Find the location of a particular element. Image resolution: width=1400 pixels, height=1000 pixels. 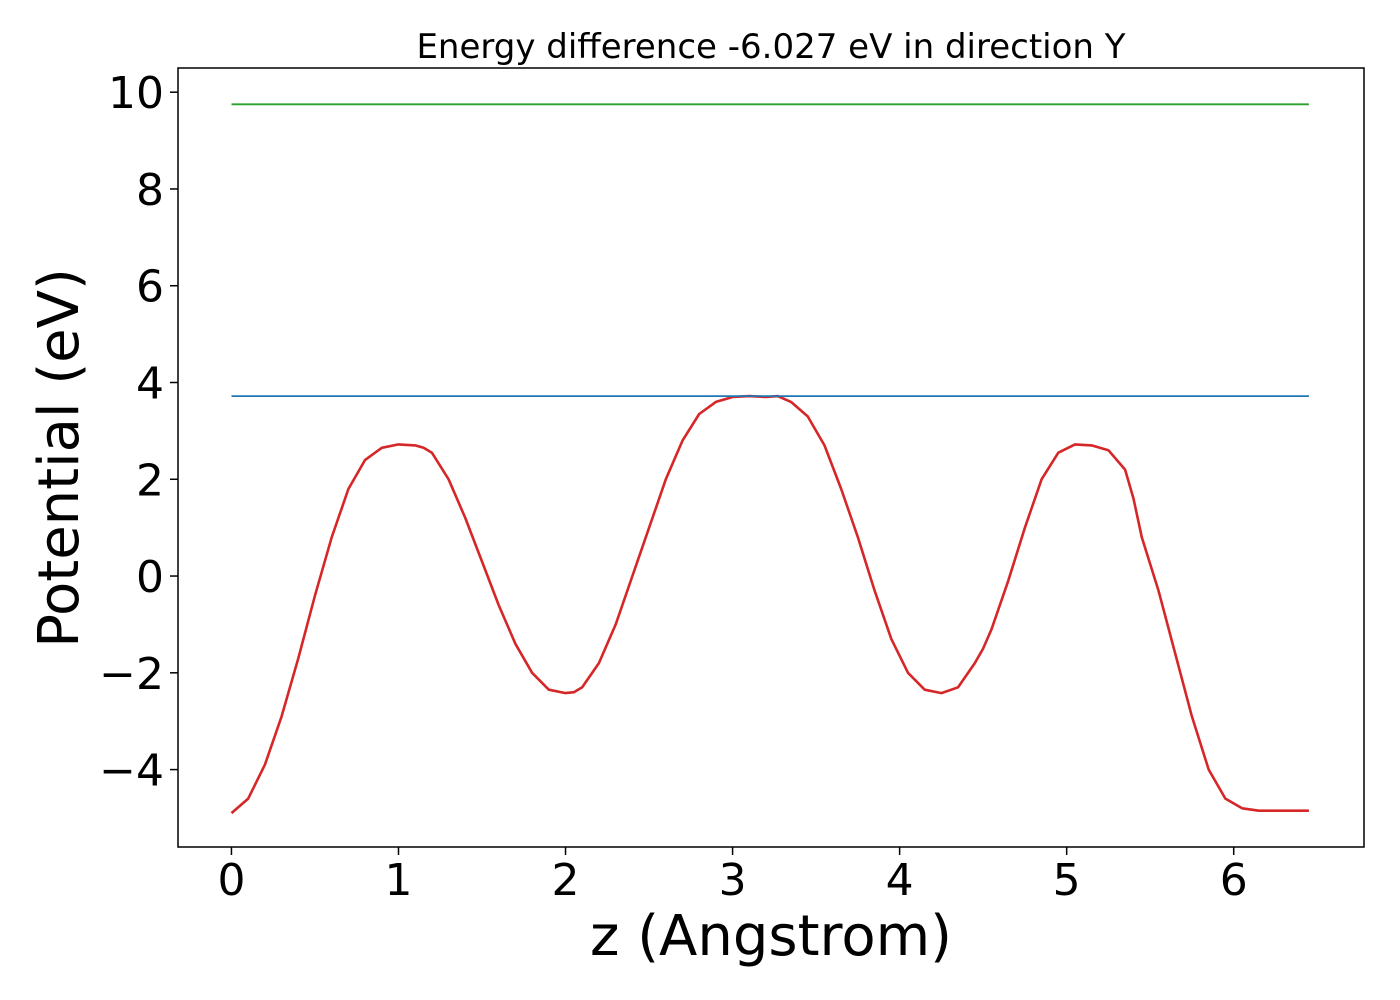

y-tick-label: 10 is located at coordinates (136, 93).